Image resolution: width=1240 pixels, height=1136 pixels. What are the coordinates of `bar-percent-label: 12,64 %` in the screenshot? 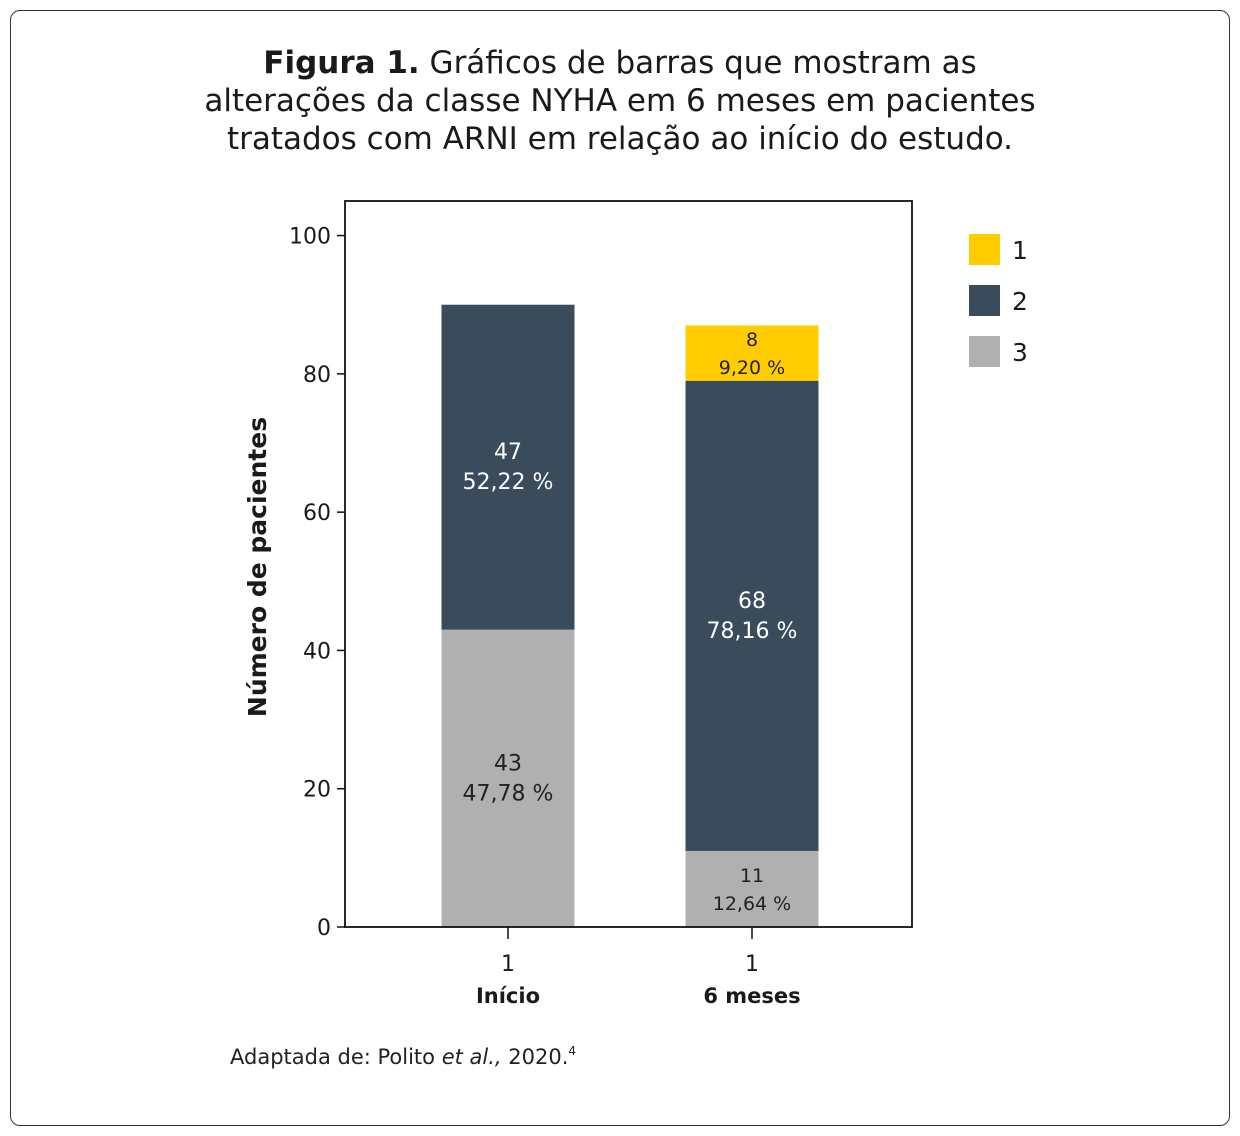 It's located at (752, 904).